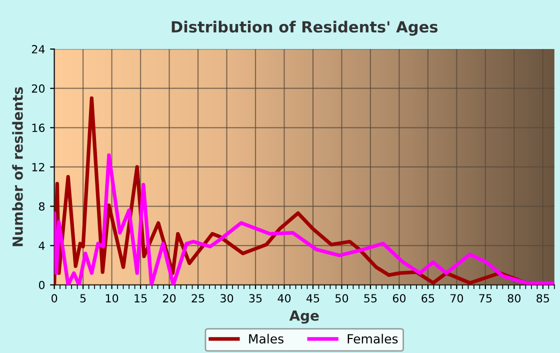  Describe the element at coordinates (38, 128) in the screenshot. I see `y-tick-label: 16` at that location.